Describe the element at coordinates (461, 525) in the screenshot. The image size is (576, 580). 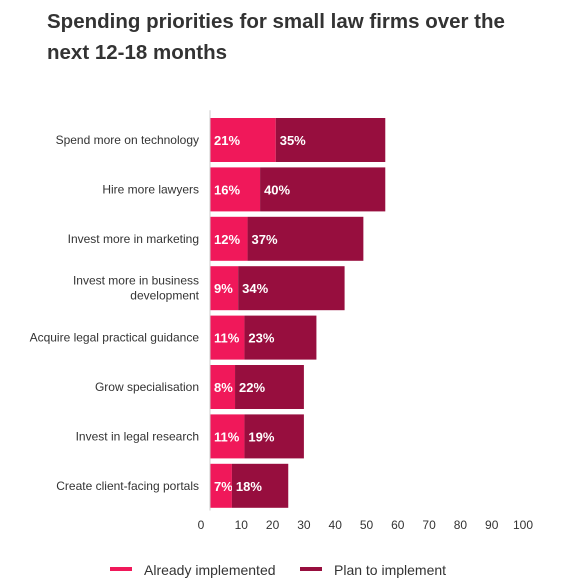
I see `x-tick-label: 80` at that location.